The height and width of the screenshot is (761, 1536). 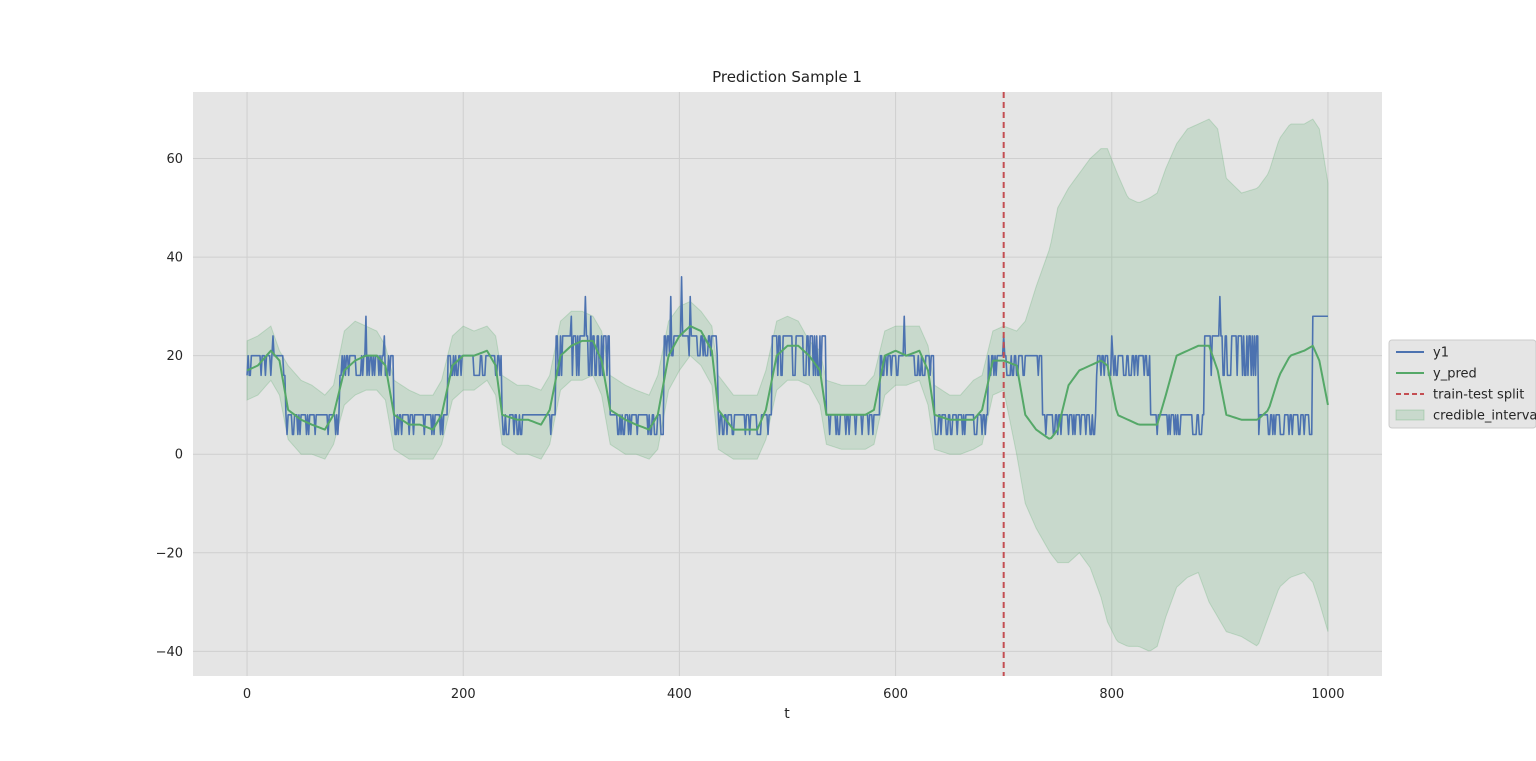 I want to click on series-y-pred-line, so click(x=787, y=382).